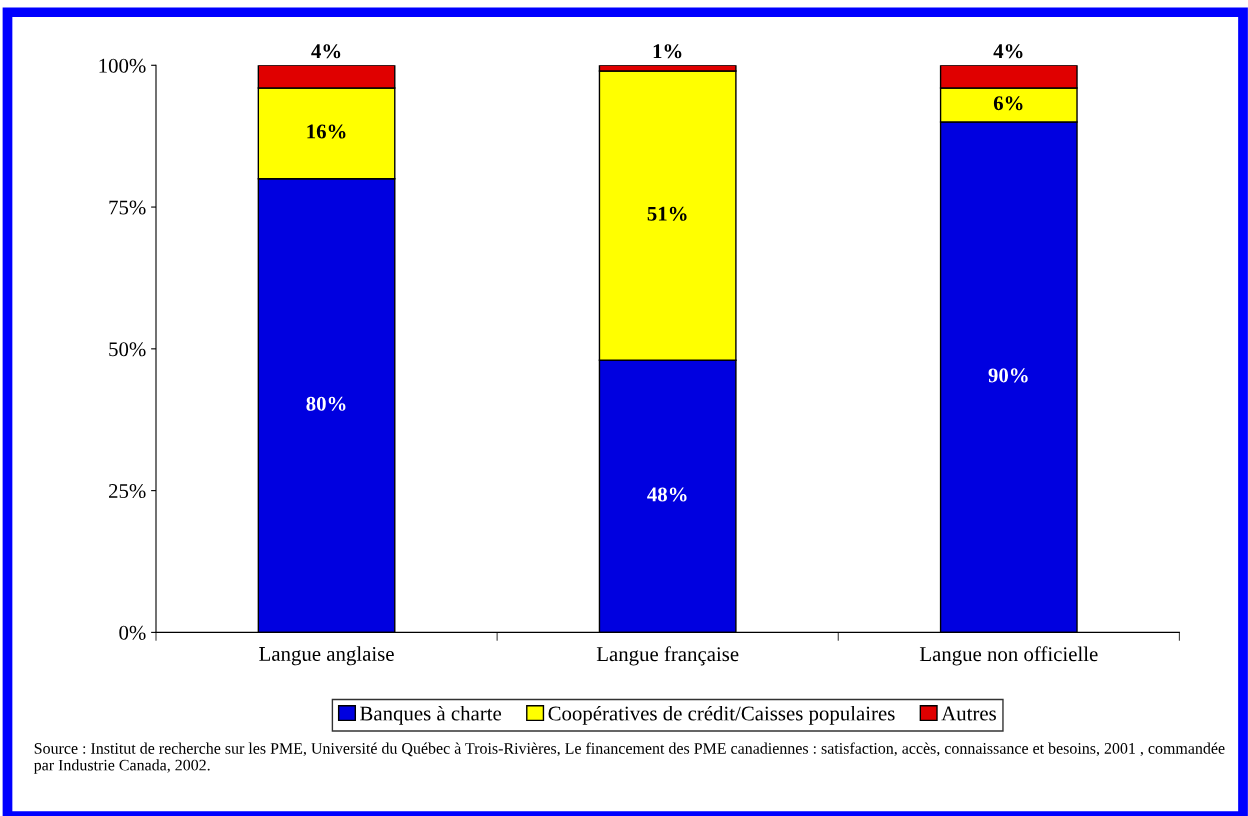  Describe the element at coordinates (968, 713) in the screenshot. I see `legend-label: Autres` at that location.